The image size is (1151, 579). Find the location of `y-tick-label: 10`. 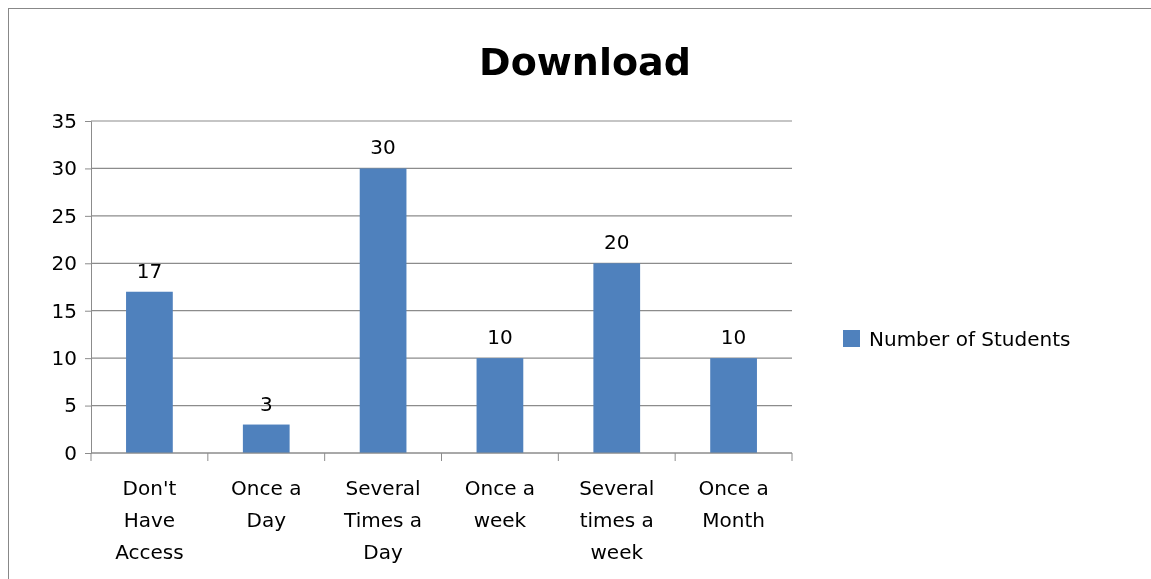

y-tick-label: 10 is located at coordinates (64, 358).